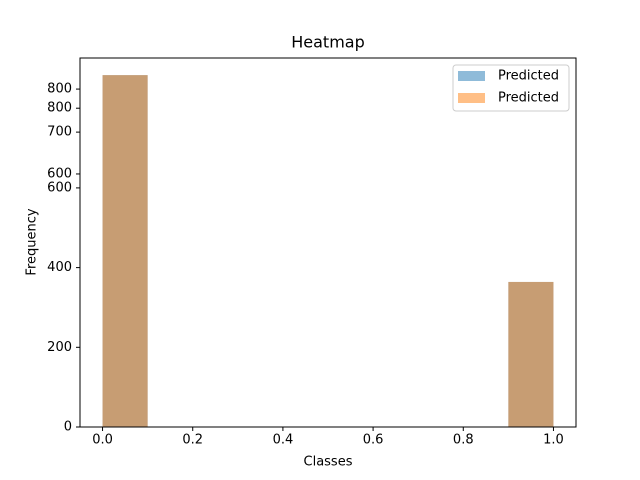 This screenshot has height=480, width=640. Describe the element at coordinates (463, 440) in the screenshot. I see `x-tick-label: 0.8` at that location.